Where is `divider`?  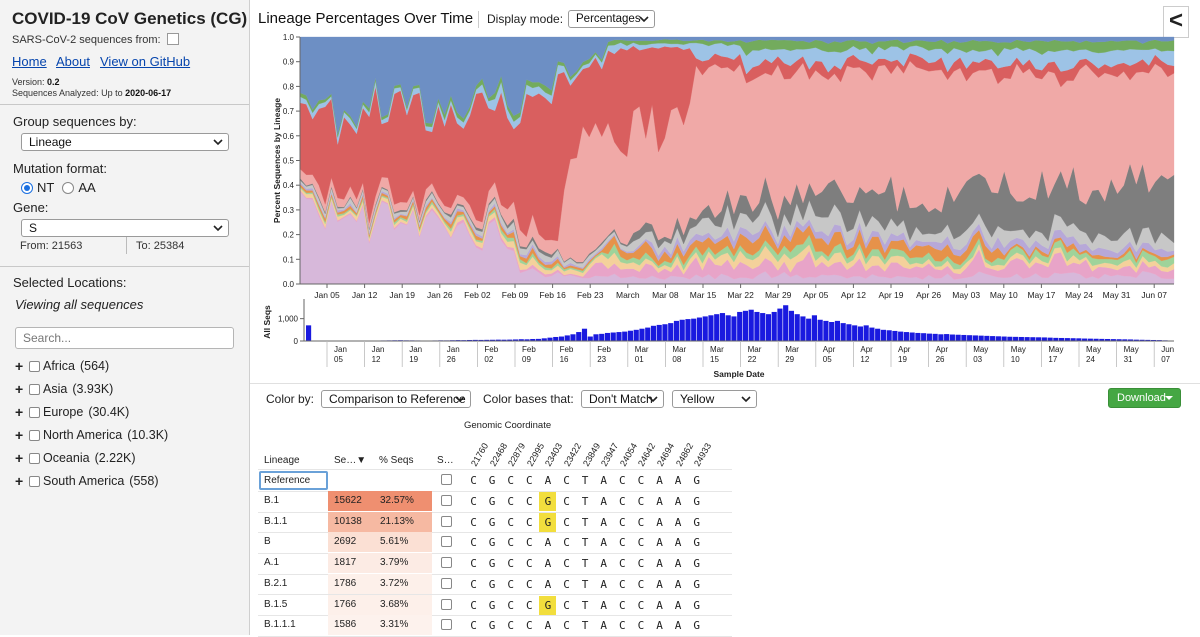
divider is located at coordinates (478, 19).